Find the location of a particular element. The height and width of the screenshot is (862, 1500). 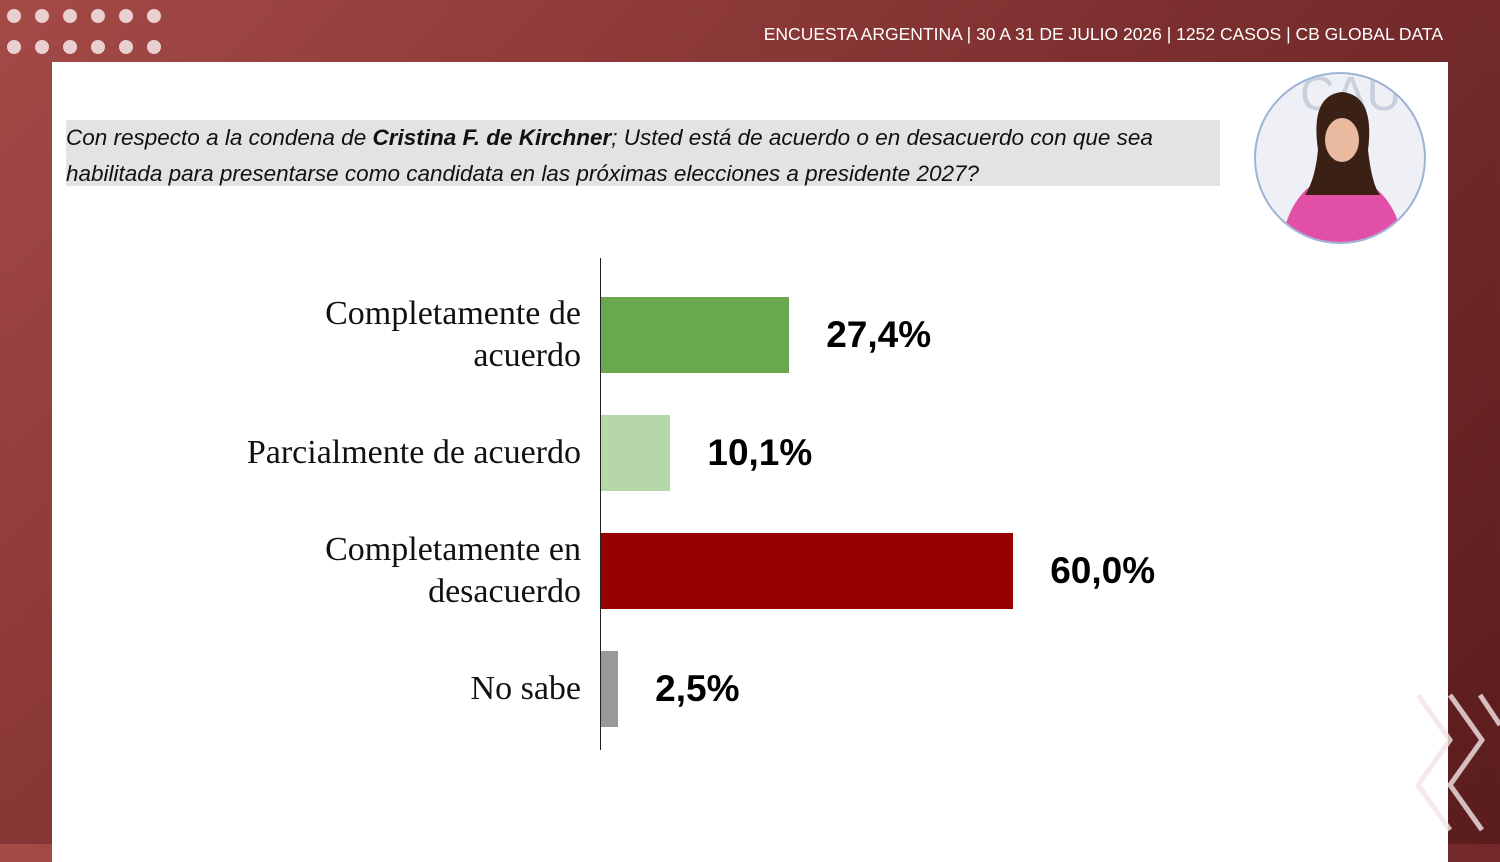

photo: CAUS is located at coordinates (1340, 158).